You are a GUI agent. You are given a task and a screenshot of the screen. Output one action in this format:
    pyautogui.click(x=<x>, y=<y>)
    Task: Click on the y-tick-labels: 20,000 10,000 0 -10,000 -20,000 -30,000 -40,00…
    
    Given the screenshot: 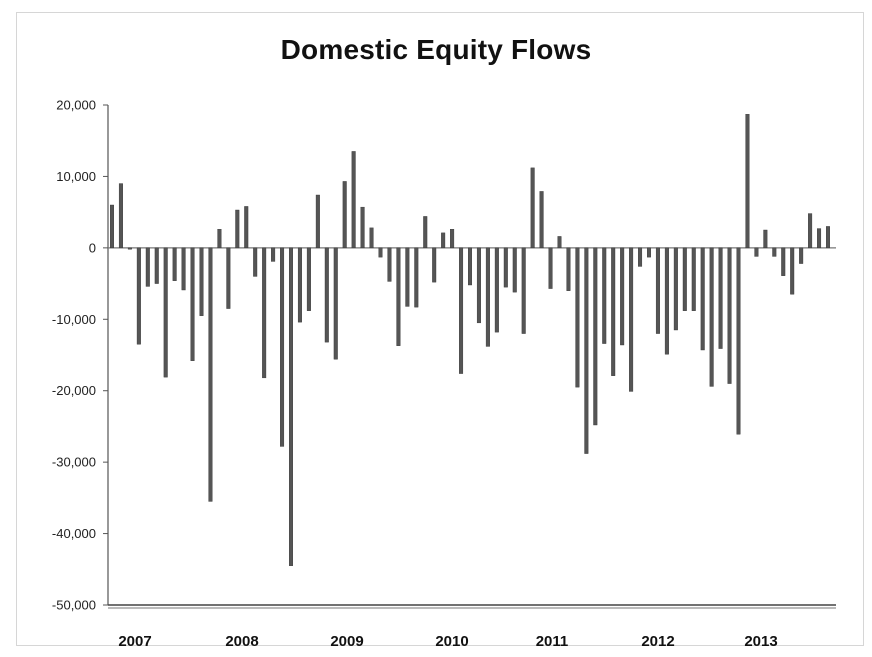 What is the action you would take?
    pyautogui.click(x=74, y=355)
    